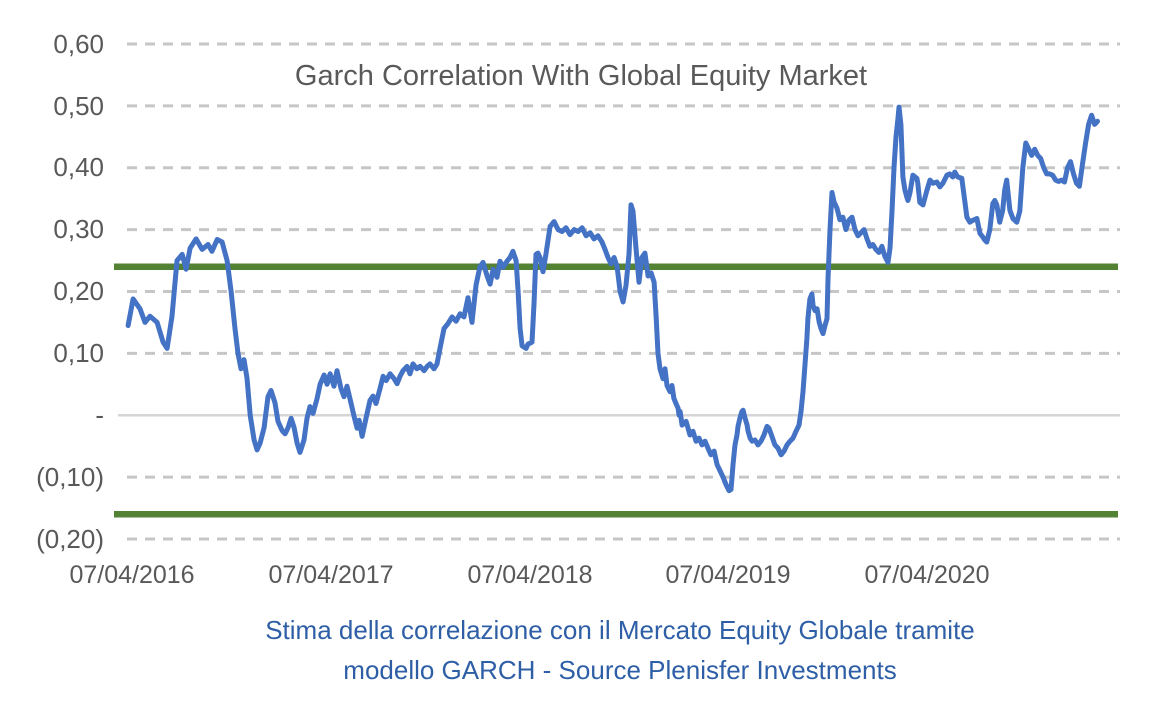 This screenshot has width=1162, height=728. I want to click on x-axis-label: 07/04/2020, so click(927, 575).